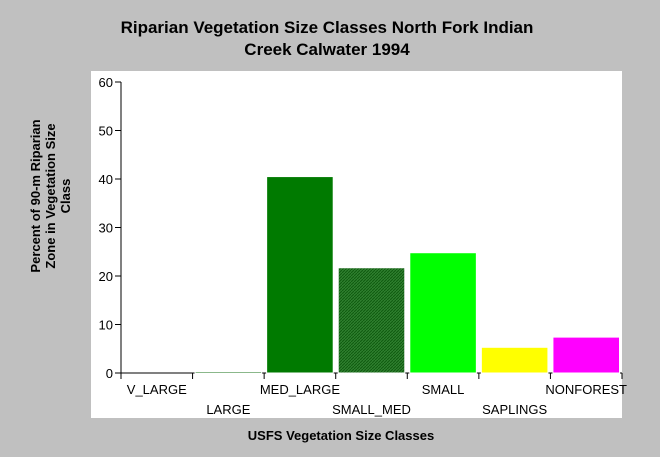 This screenshot has height=457, width=660. Describe the element at coordinates (586, 389) in the screenshot. I see `x-tick-label: NONFOREST` at that location.